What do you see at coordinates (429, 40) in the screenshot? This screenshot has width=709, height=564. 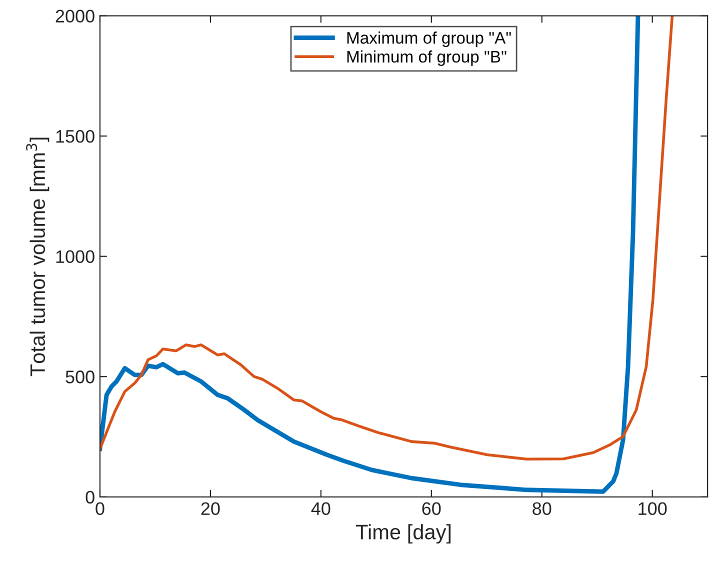 I see `legend-label: Maximum of group "A"` at bounding box center [429, 40].